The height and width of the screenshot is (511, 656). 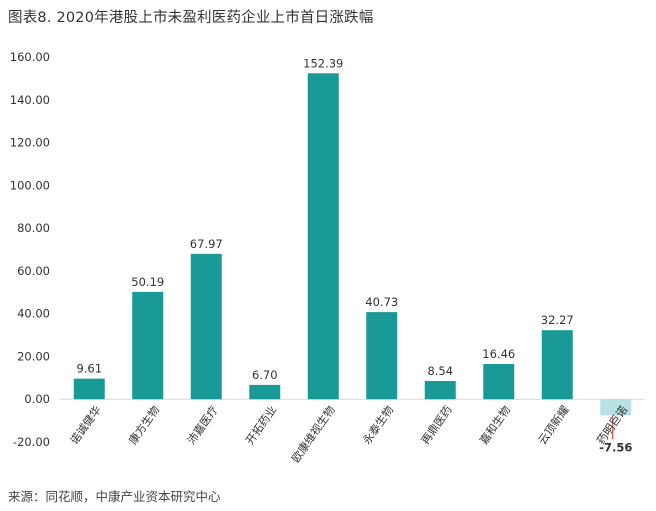 I want to click on data-label: 67.97, so click(x=206, y=244).